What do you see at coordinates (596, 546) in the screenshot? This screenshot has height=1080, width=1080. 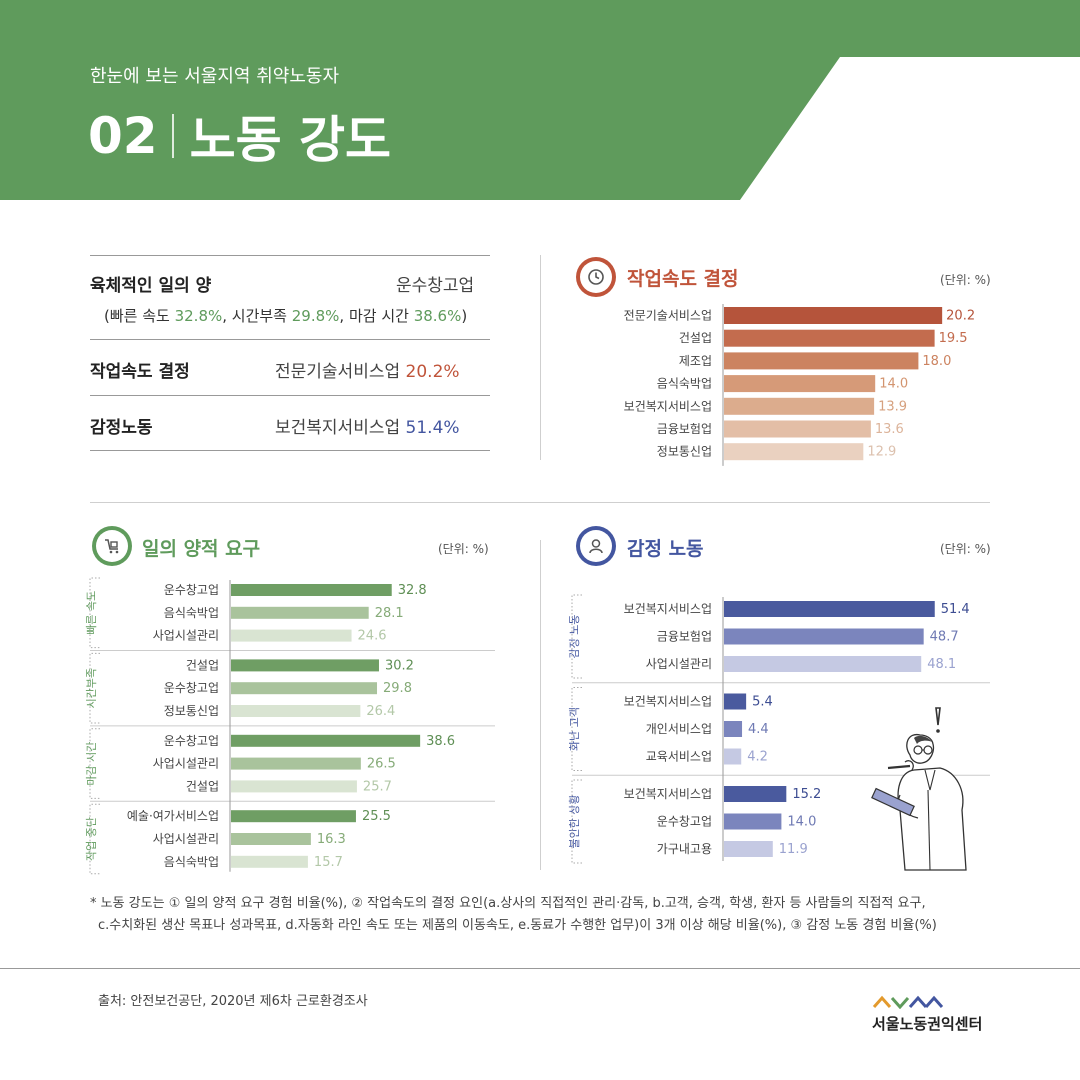 I see `person-icon` at bounding box center [596, 546].